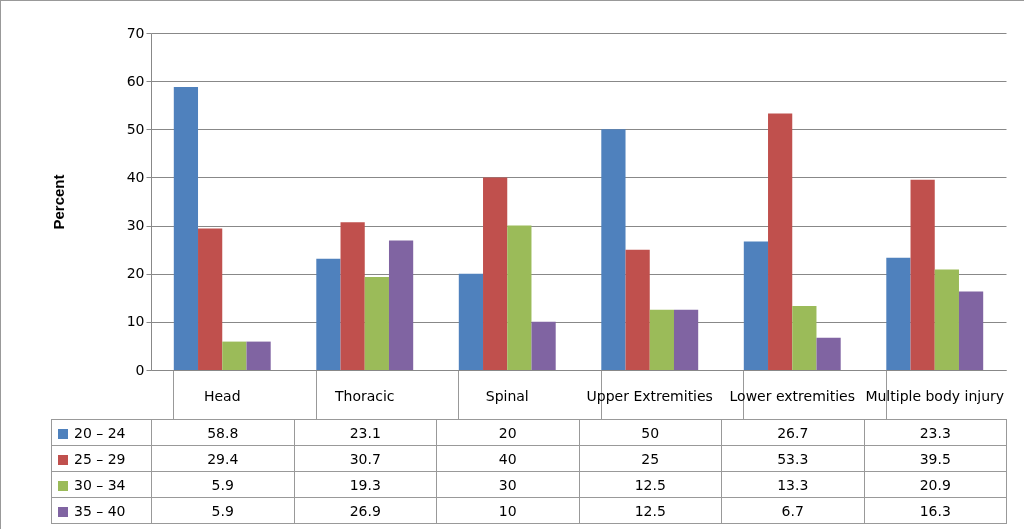 The image size is (1024, 529). I want to click on data-label: 20.9, so click(935, 484).